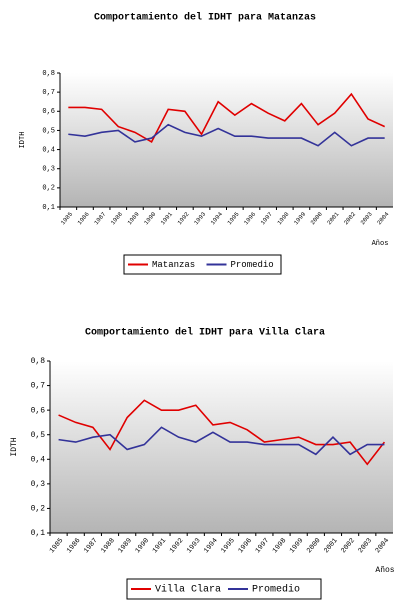 The height and width of the screenshot is (606, 407). What do you see at coordinates (205, 333) in the screenshot?
I see `chart-title: Comportamiento del IDHT para Villa Clara` at bounding box center [205, 333].